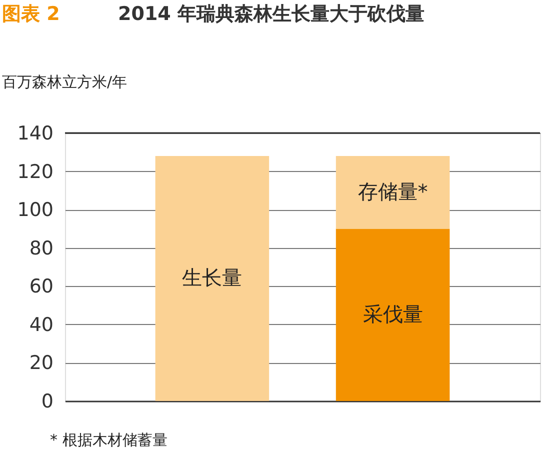 The width and height of the screenshot is (554, 453). What do you see at coordinates (109, 440) in the screenshot?
I see `text: * 根据木材储蓄量` at bounding box center [109, 440].